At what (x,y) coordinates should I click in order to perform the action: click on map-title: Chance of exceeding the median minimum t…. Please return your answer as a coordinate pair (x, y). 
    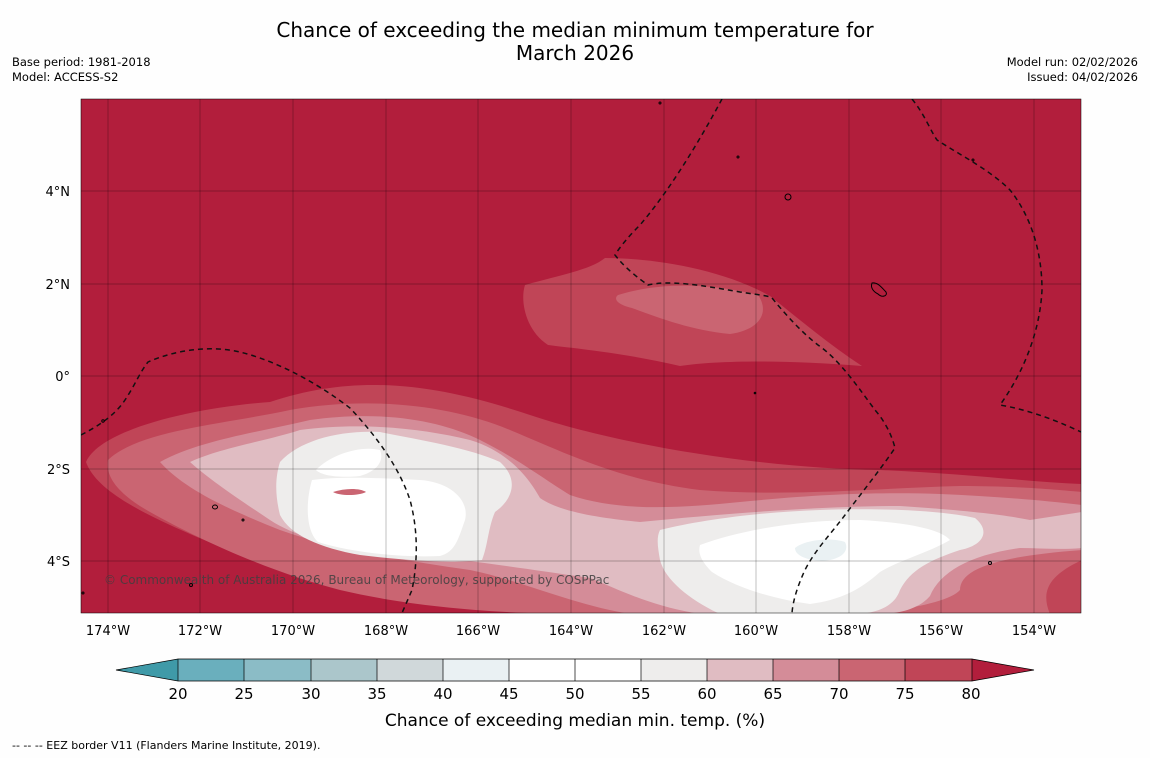
    Looking at the image, I should click on (575, 42).